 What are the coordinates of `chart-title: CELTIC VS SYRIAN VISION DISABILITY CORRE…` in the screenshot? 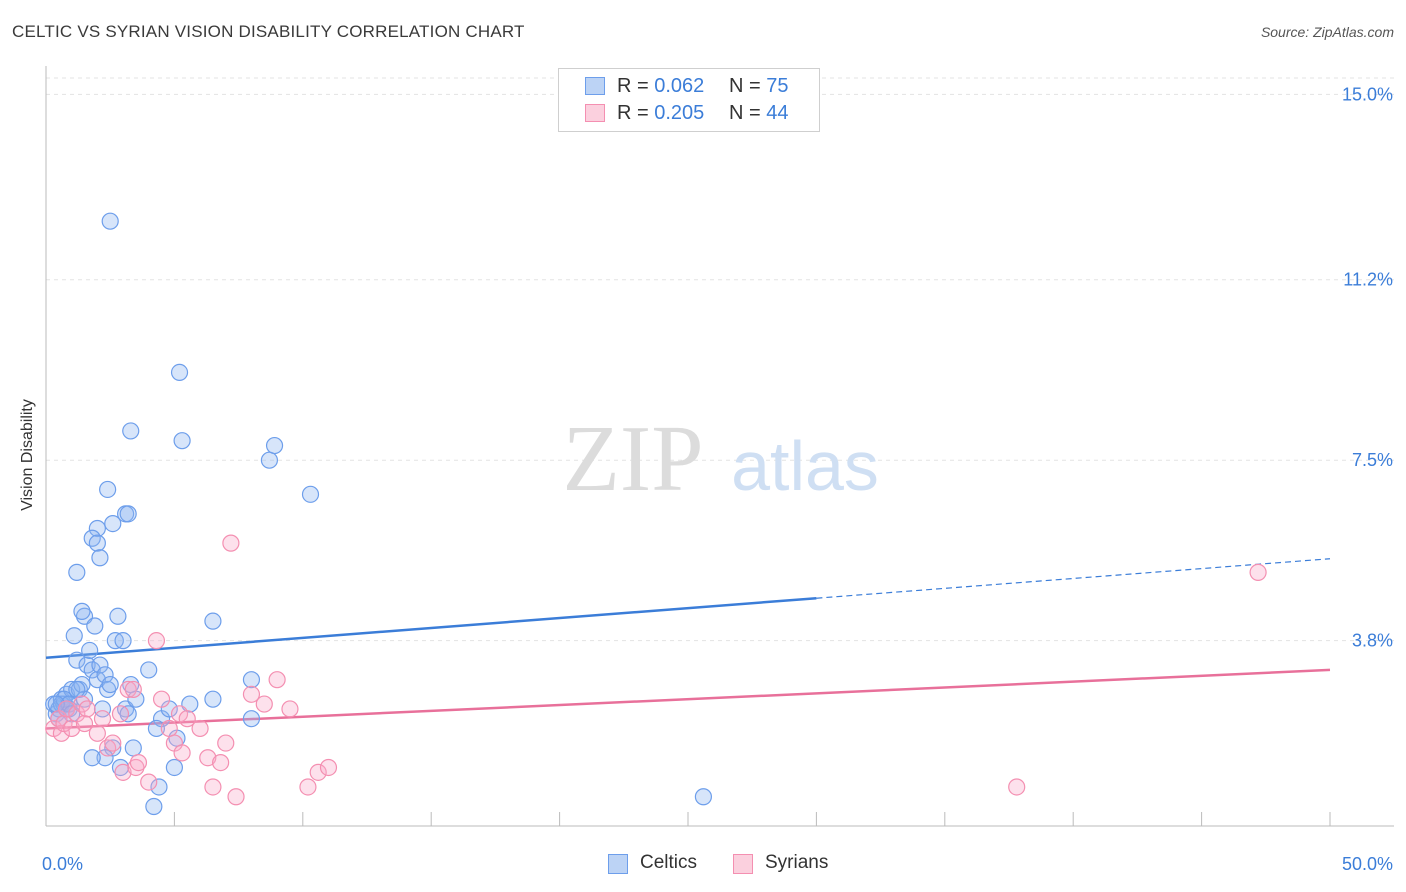 It's located at (268, 31).